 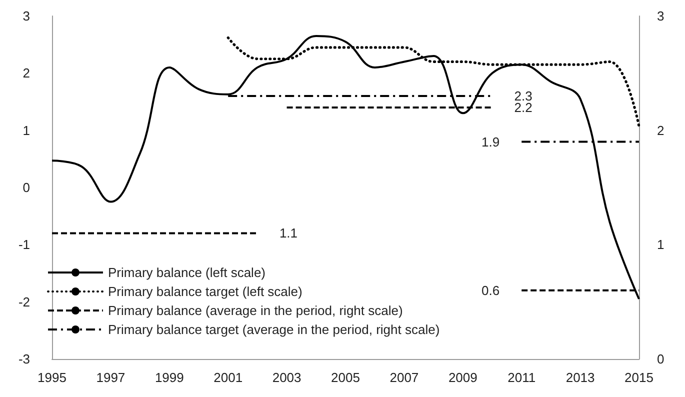 I want to click on x-tick-label: 1997, so click(x=111, y=377).